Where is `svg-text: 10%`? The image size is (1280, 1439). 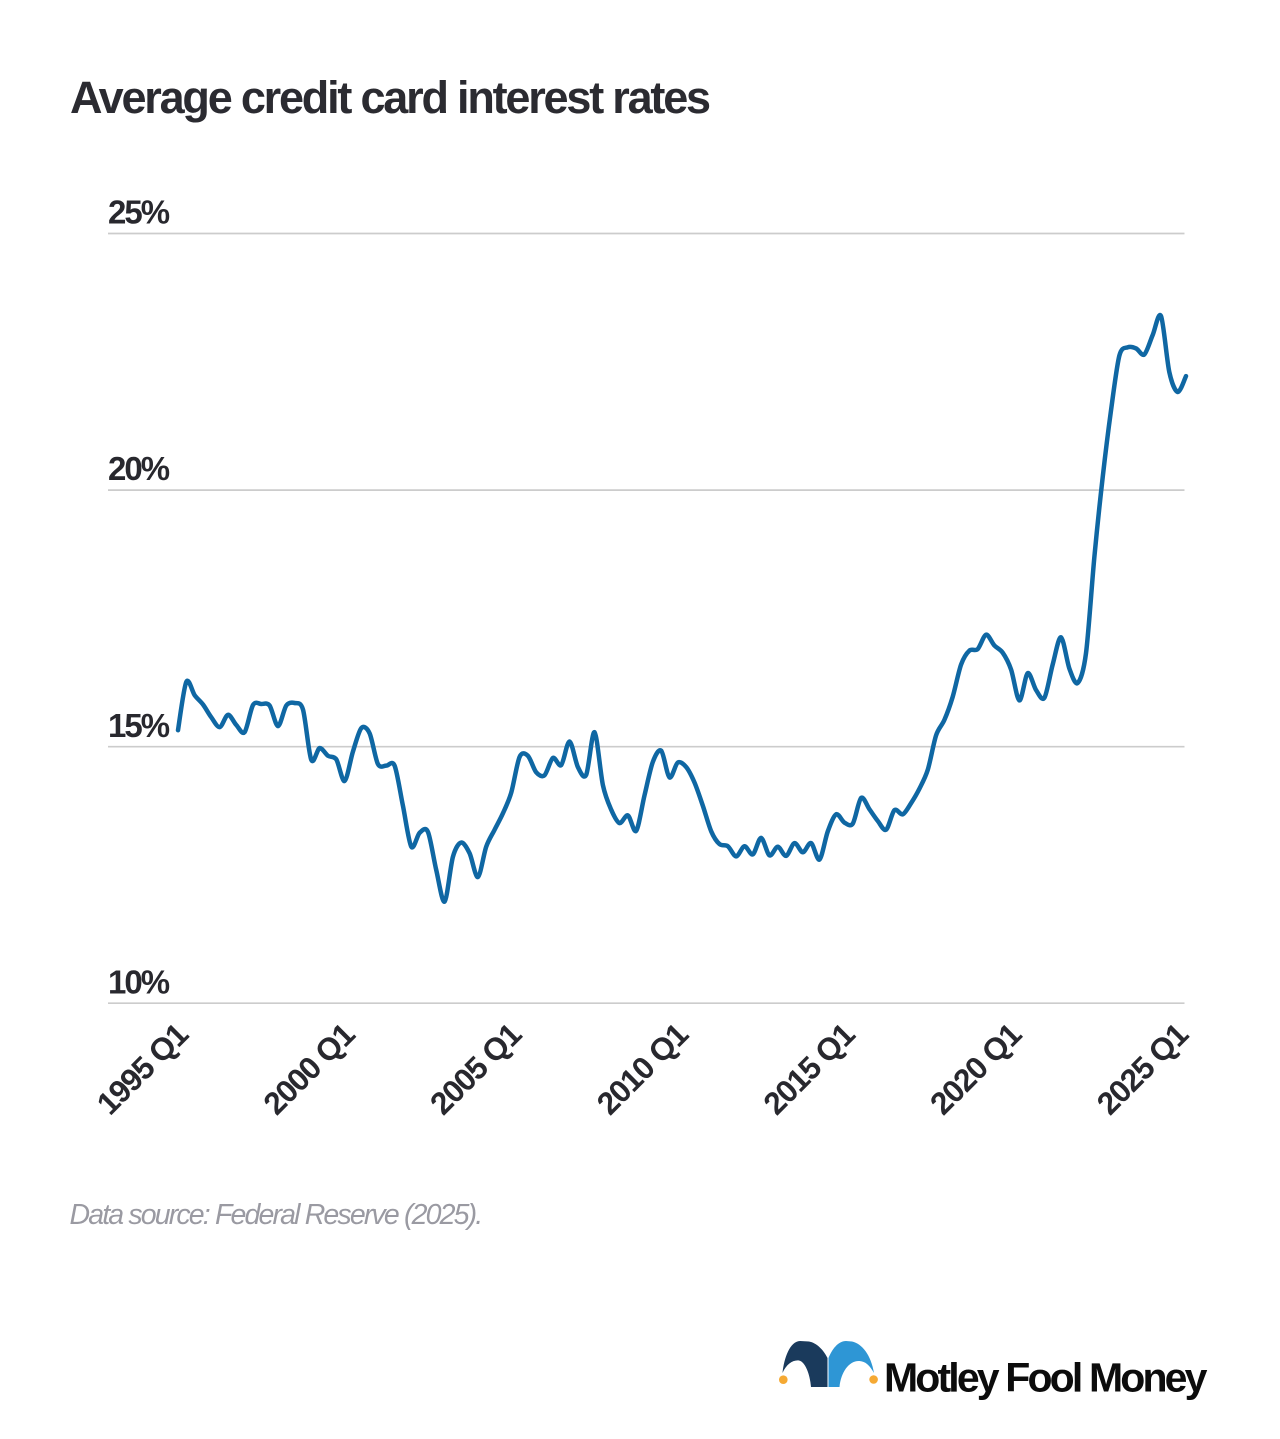
svg-text: 10% is located at coordinates (139, 981).